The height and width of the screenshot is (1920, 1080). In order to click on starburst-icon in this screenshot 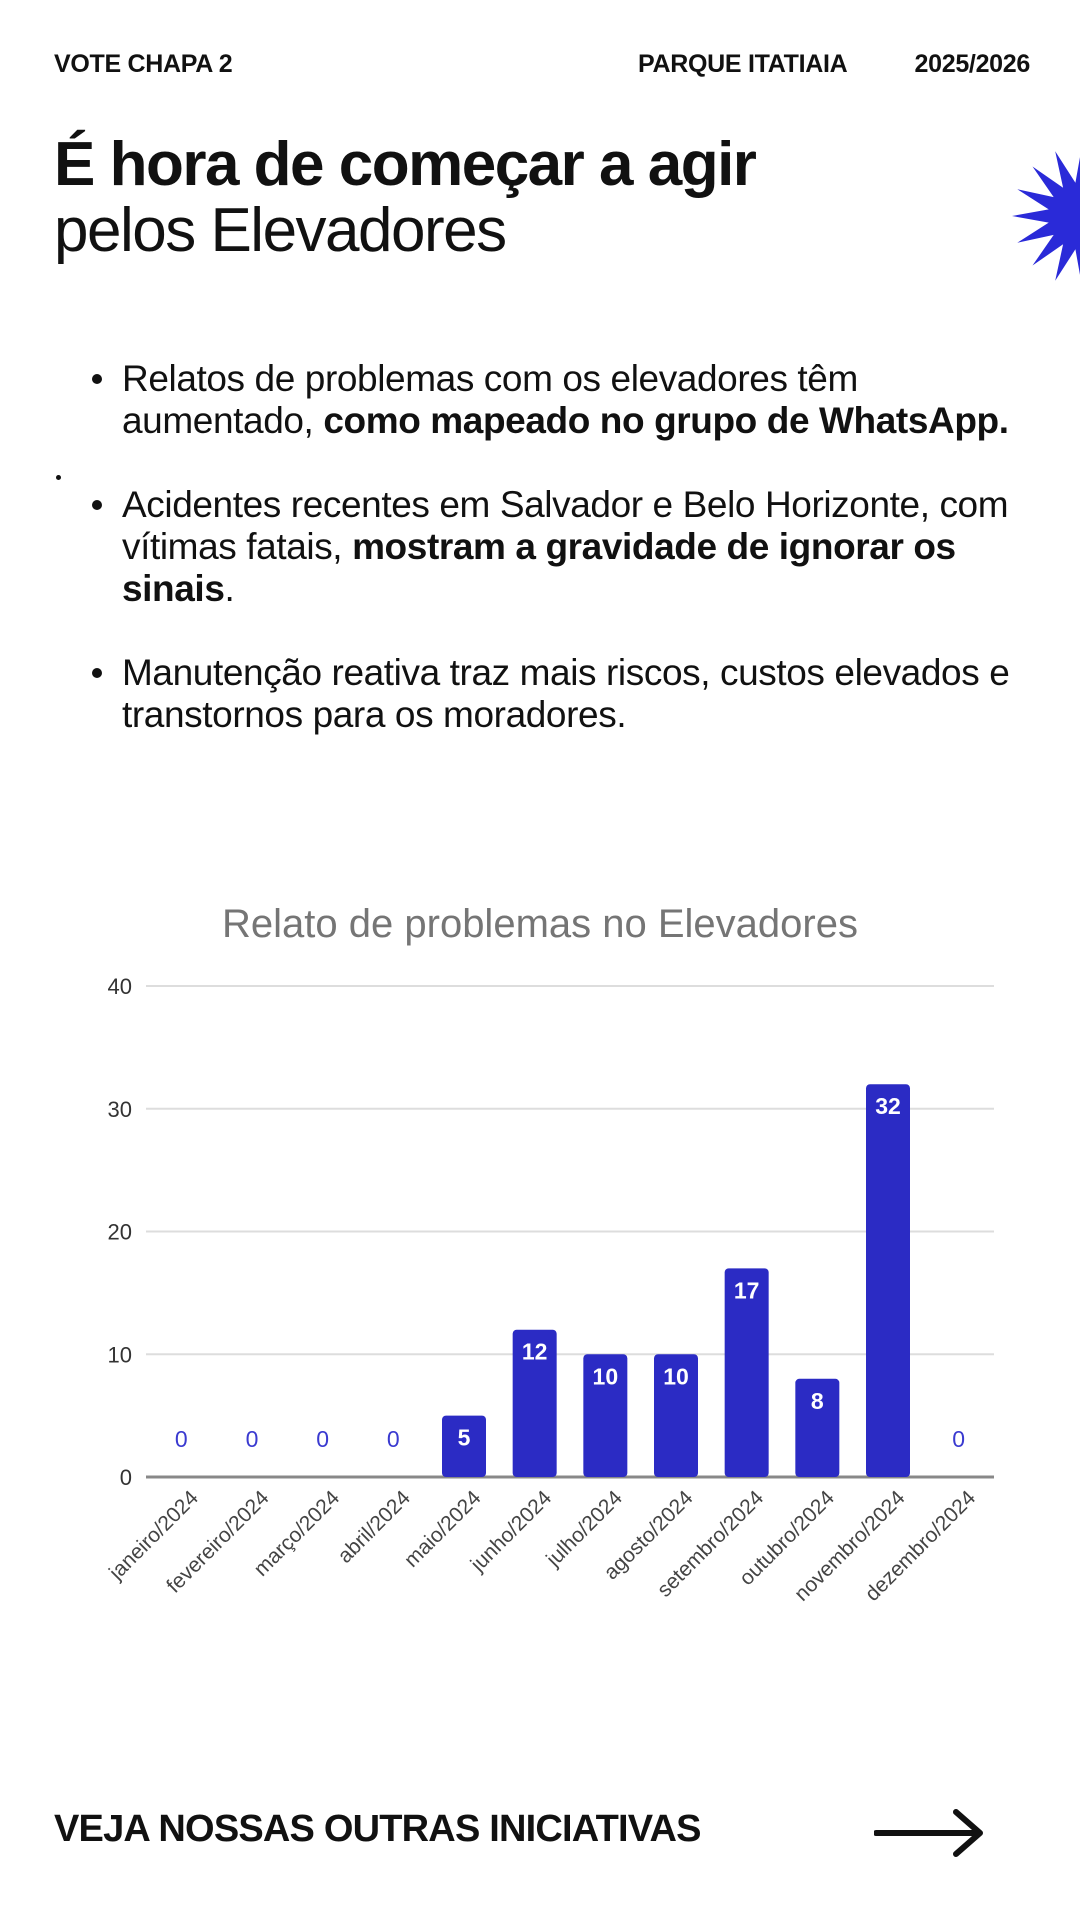, I will do `click(1046, 216)`.